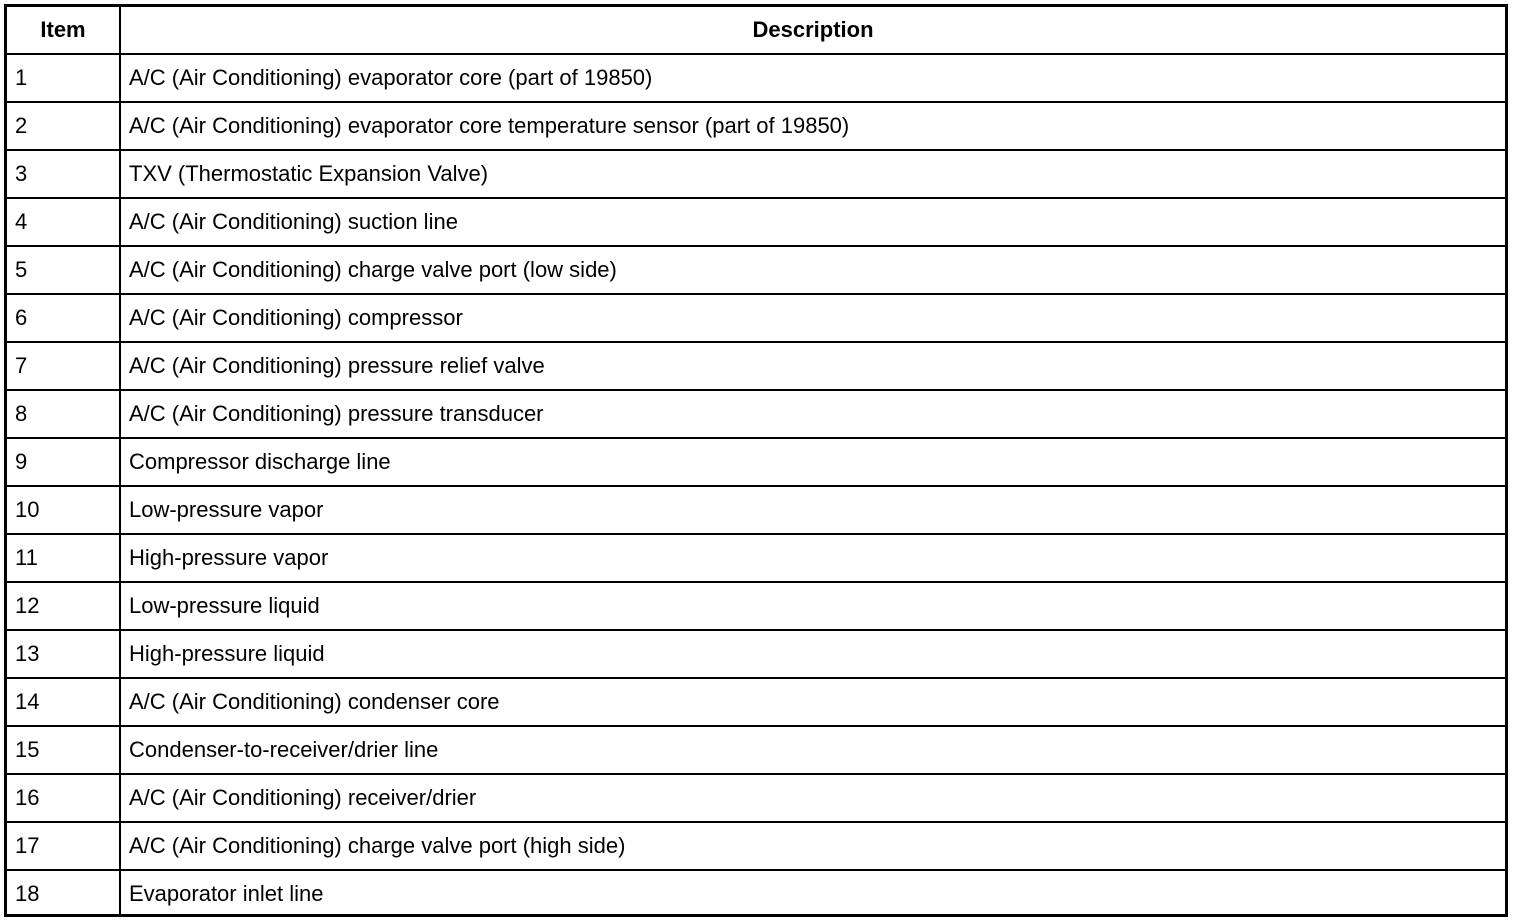 This screenshot has width=1520, height=924. Describe the element at coordinates (64, 222) in the screenshot. I see `item-number-cell: 4` at that location.